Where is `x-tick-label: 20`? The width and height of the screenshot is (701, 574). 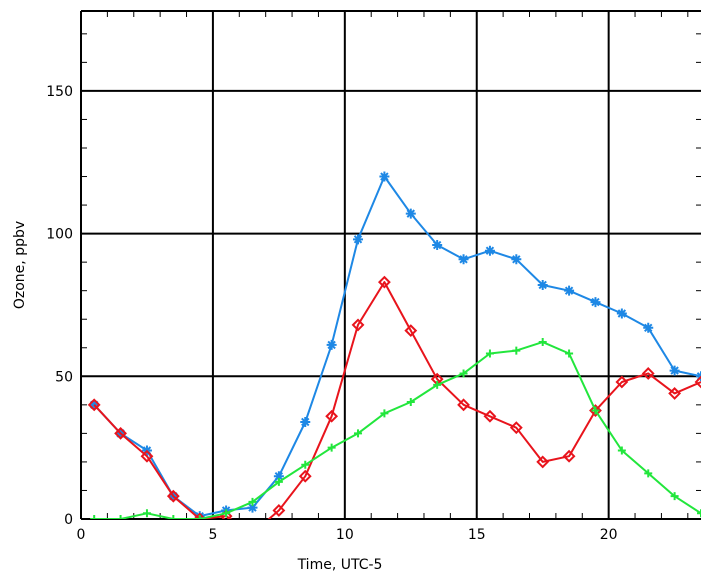 x-tick-label: 20 is located at coordinates (609, 535).